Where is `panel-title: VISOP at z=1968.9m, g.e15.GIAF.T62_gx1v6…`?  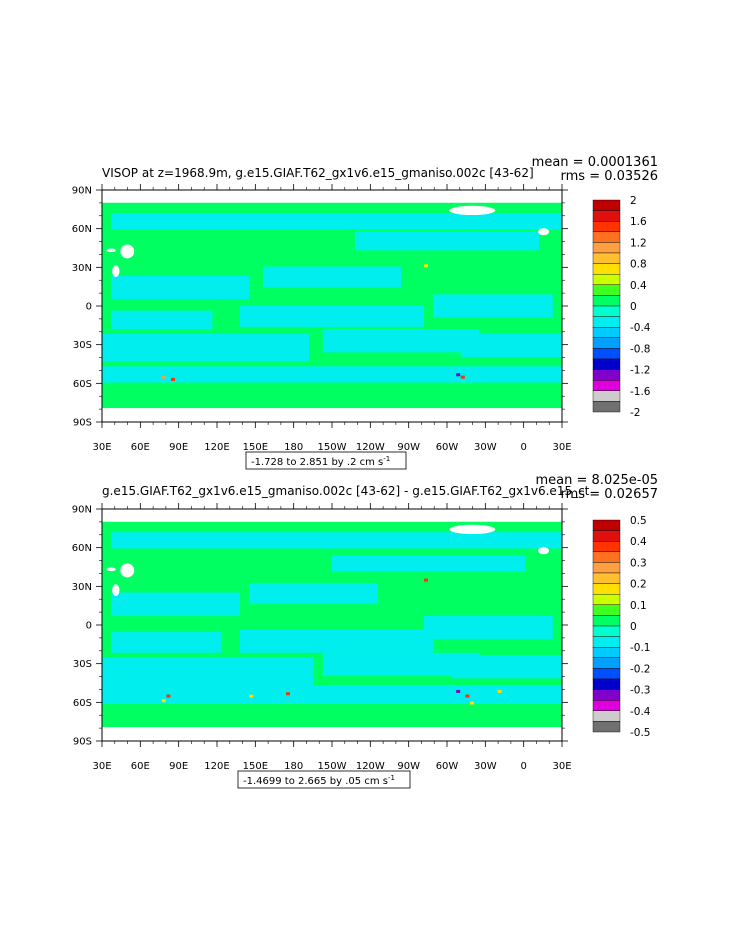
panel-title: VISOP at z=1968.9m, g.e15.GIAF.T62_gx1v6… is located at coordinates (318, 173).